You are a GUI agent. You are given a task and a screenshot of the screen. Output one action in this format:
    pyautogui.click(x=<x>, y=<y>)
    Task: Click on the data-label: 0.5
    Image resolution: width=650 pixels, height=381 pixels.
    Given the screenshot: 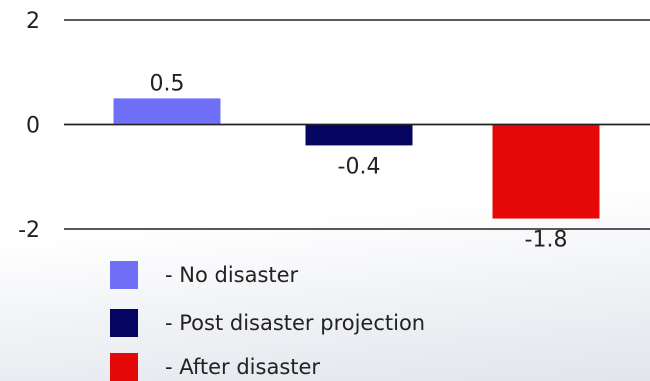 What is the action you would take?
    pyautogui.click(x=167, y=83)
    